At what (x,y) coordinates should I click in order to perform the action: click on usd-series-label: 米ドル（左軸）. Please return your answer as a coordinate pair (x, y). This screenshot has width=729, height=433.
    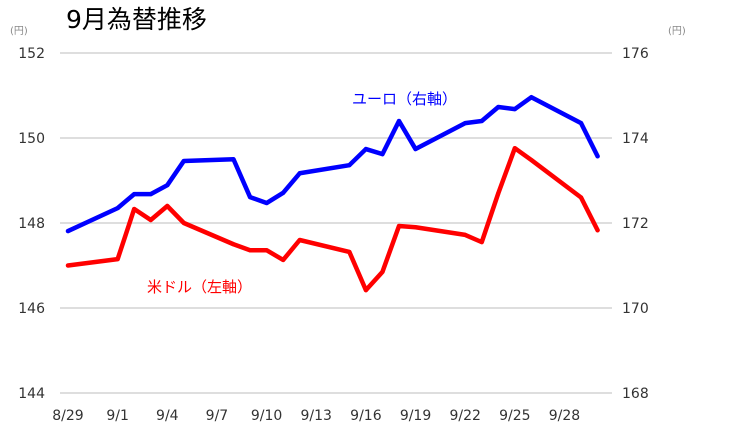
    Looking at the image, I should click on (199, 287).